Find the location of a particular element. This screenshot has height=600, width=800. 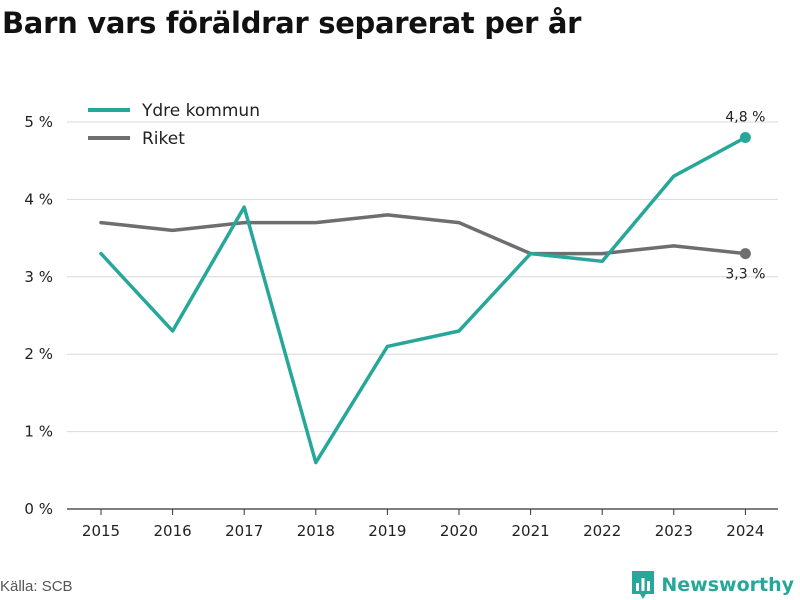

y-tick-label: 0 % is located at coordinates (38, 509).